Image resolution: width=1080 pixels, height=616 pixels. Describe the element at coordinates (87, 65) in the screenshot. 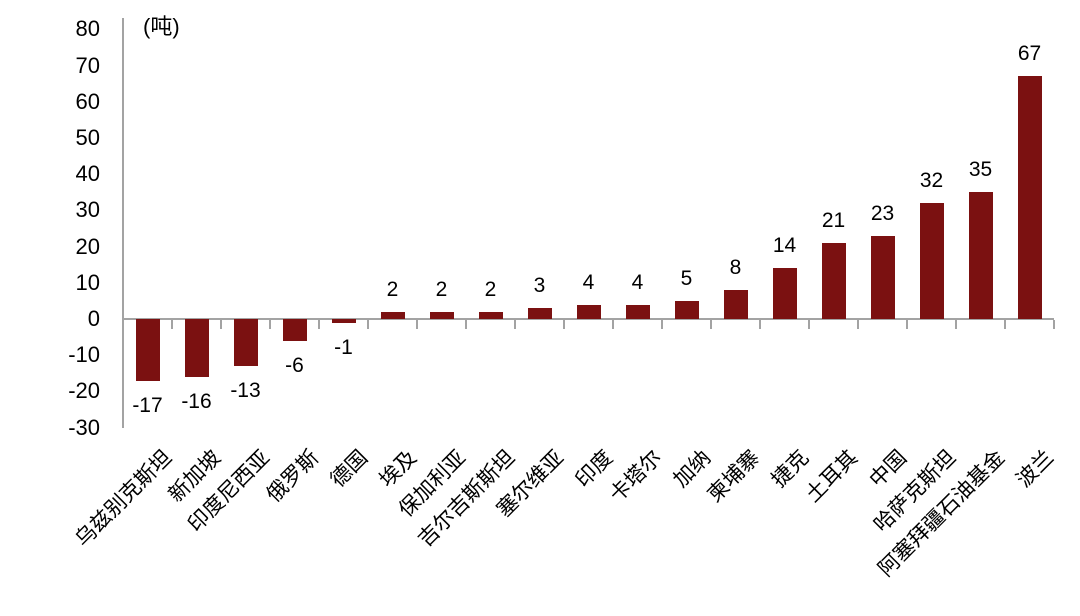

I see `y-tick-label: 70` at that location.